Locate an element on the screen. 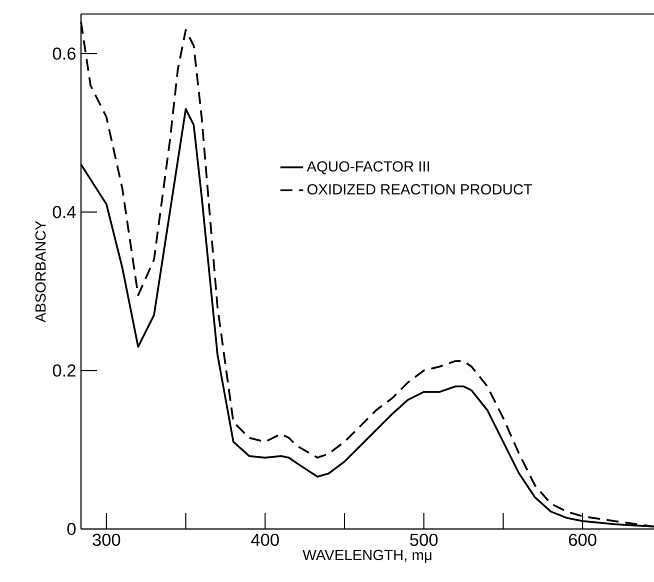 The width and height of the screenshot is (654, 582). legend-label: OXIDIZED REACTION PRODUCT is located at coordinates (419, 189).